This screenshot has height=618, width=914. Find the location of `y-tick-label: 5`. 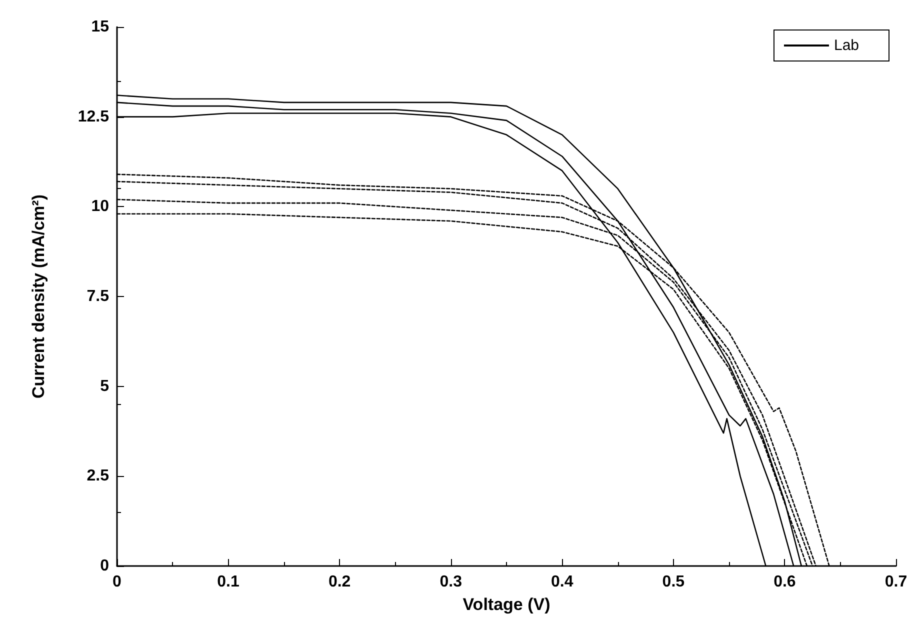

y-tick-label: 5 is located at coordinates (105, 386).